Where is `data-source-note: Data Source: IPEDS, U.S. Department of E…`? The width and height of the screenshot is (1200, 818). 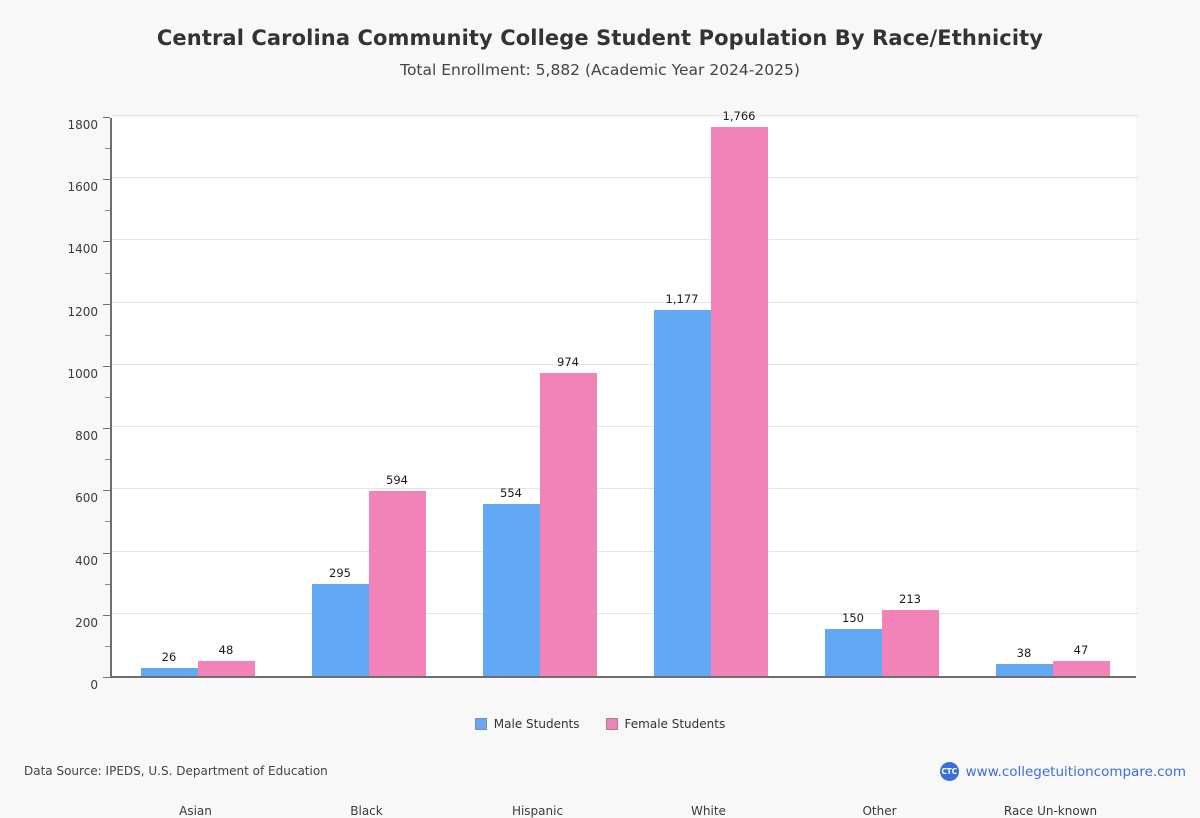 data-source-note: Data Source: IPEDS, U.S. Department of E… is located at coordinates (176, 771).